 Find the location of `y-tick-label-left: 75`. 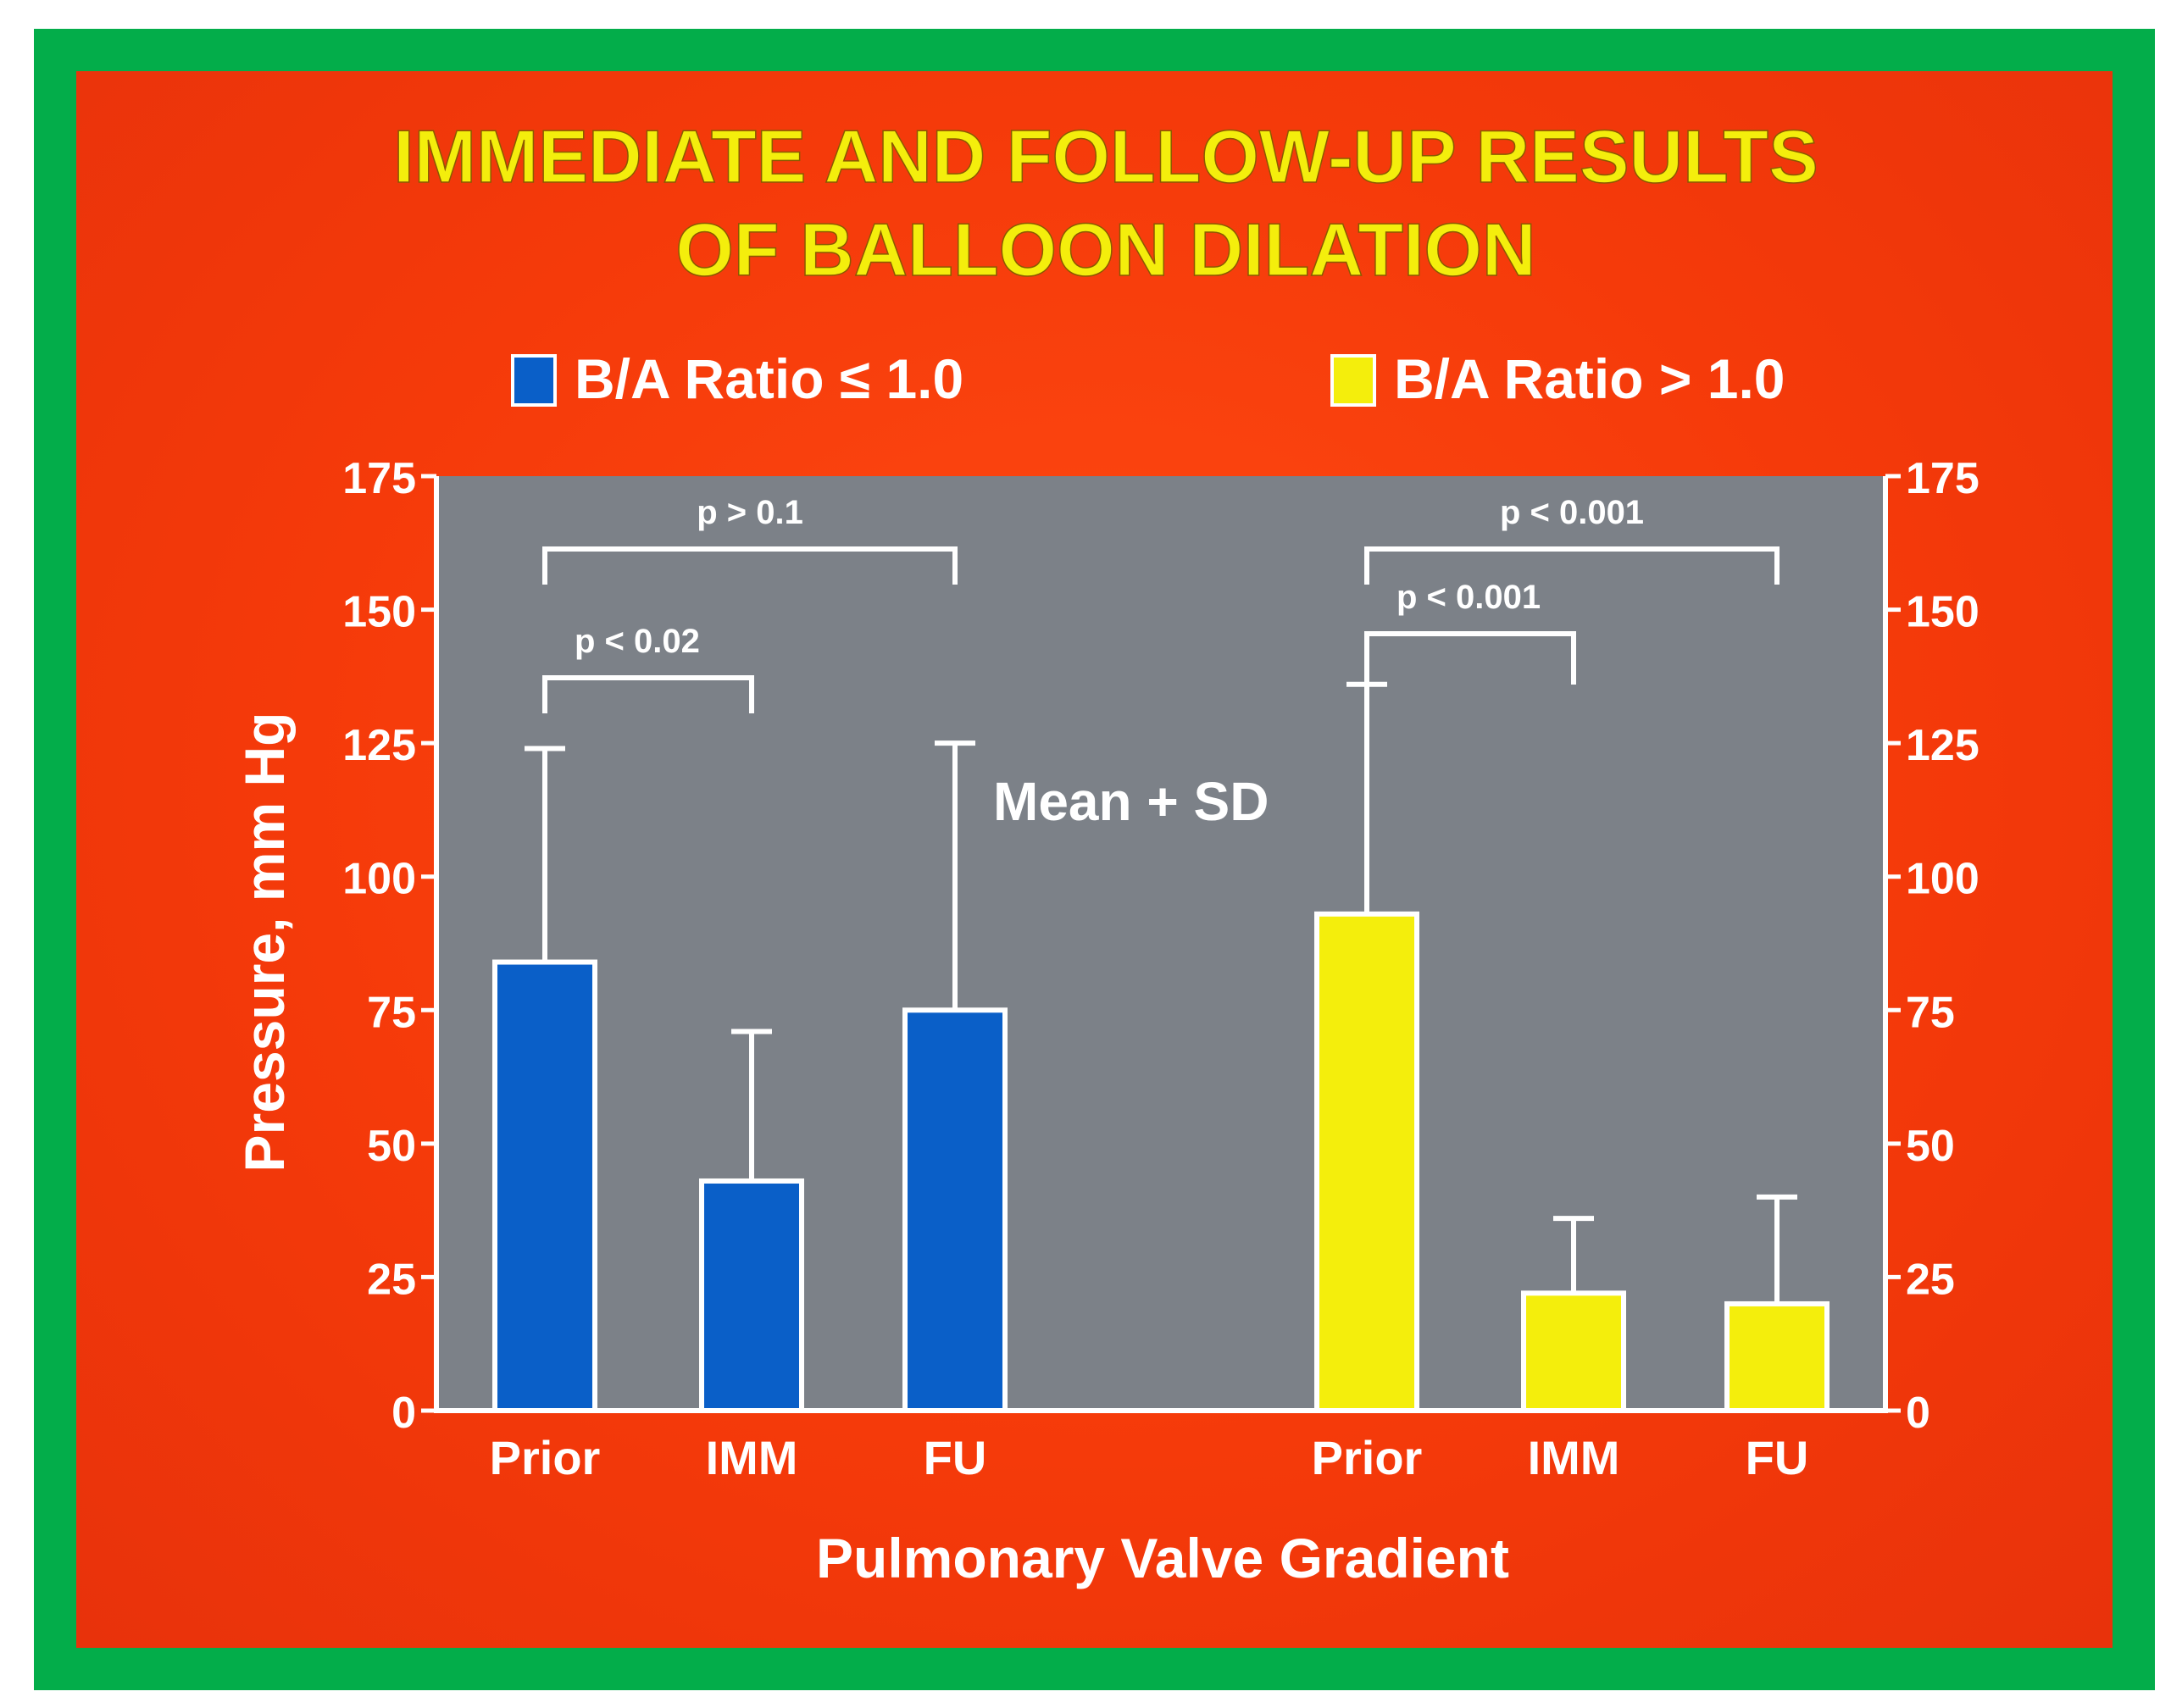

y-tick-label-left: 75 is located at coordinates (392, 1012).